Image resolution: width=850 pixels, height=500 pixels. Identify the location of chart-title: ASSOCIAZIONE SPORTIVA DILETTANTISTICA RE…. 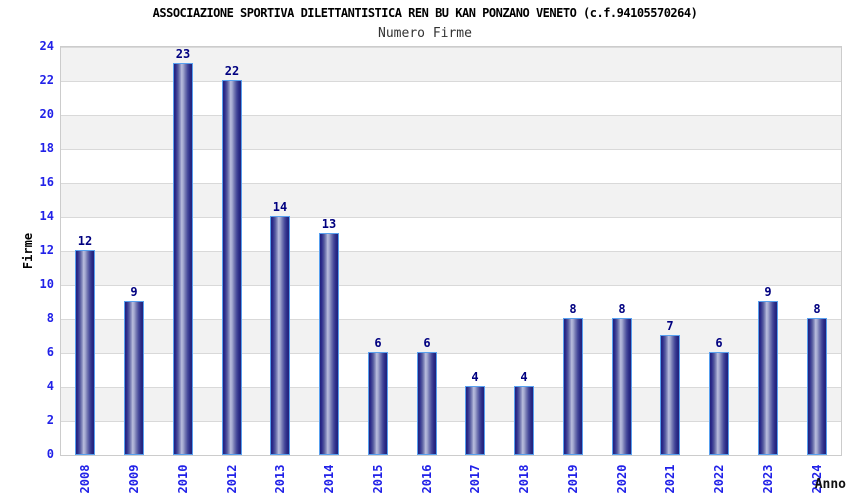
(425, 13).